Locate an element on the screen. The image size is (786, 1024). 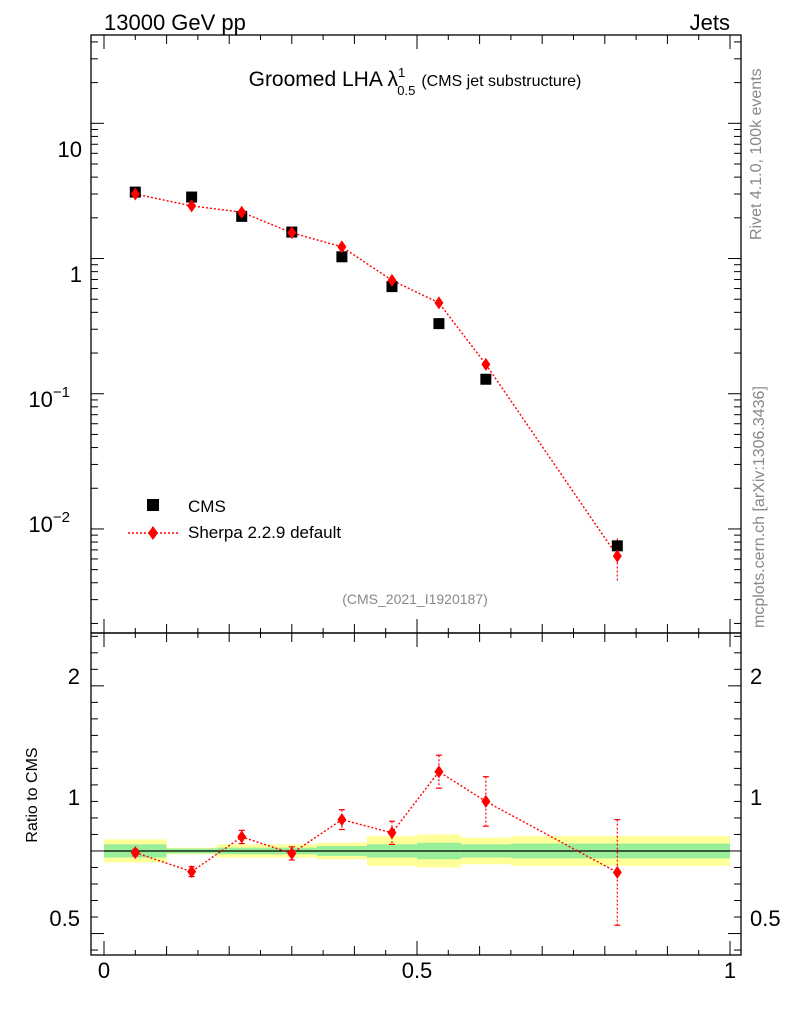
rivet-label: Rivet 4.1.0, 100k events is located at coordinates (756, 154).